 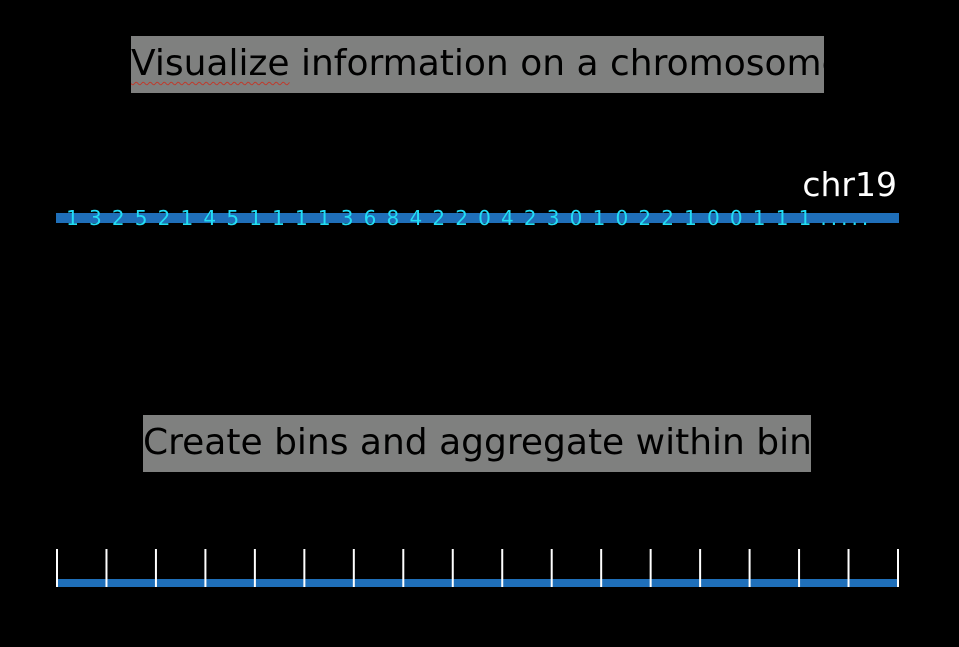 I want to click on spellcheck-flagged-word: Visualize, so click(x=210, y=63).